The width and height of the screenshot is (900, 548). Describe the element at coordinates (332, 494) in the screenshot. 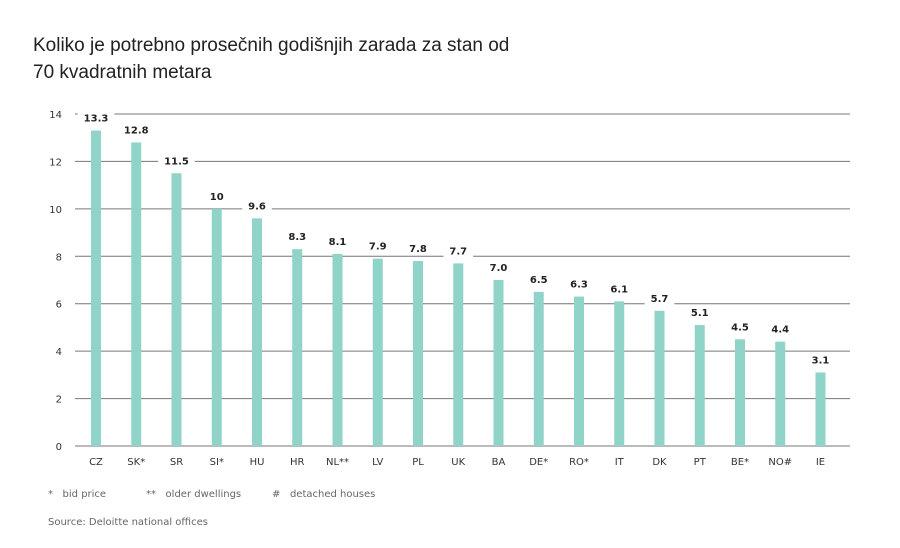

I see `note-text: detached houses` at that location.